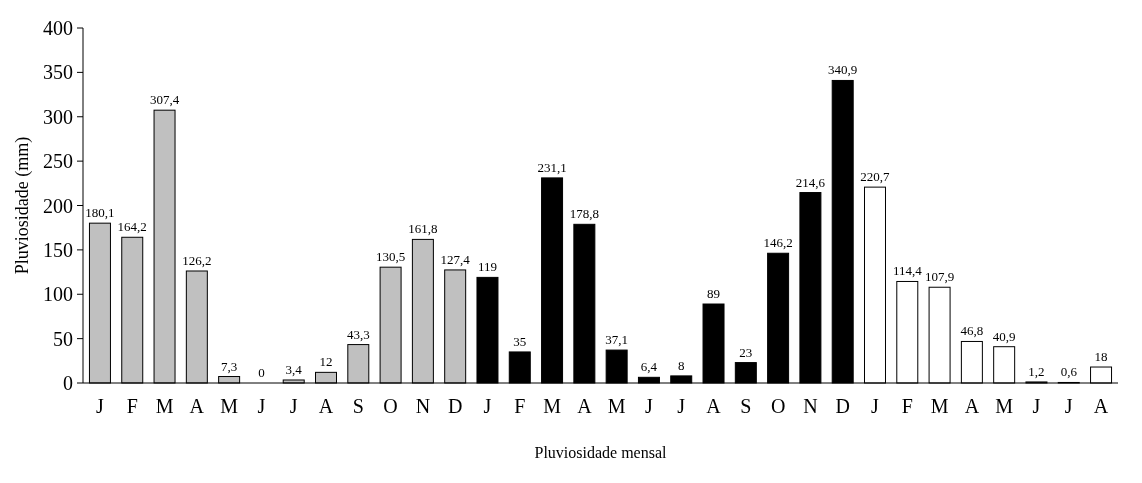 The width and height of the screenshot is (1142, 483). What do you see at coordinates (487, 267) in the screenshot?
I see `data-label: 119` at bounding box center [487, 267].